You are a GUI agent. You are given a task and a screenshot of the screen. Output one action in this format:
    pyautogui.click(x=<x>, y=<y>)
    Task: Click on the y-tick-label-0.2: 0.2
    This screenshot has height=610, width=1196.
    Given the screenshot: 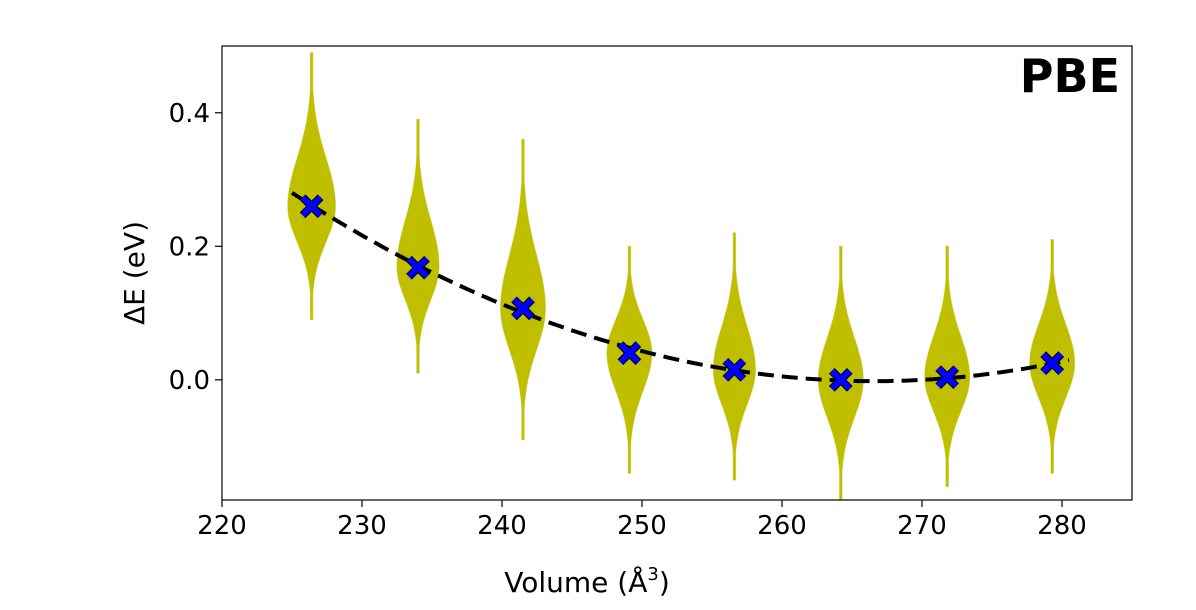 What is the action you would take?
    pyautogui.click(x=189, y=247)
    